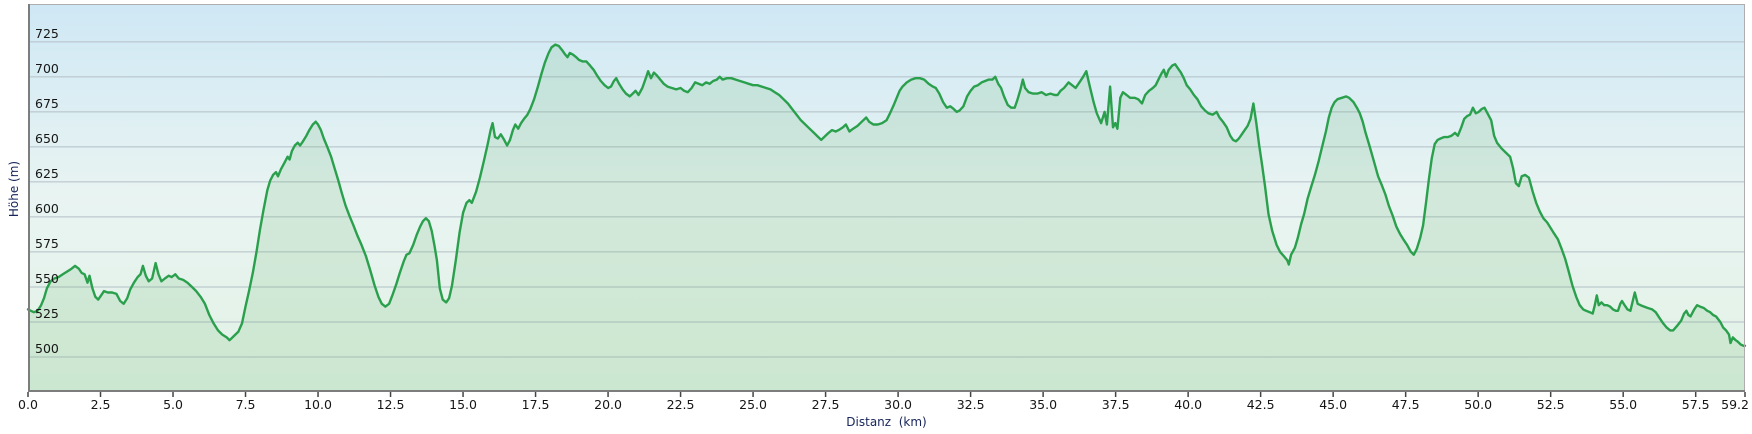  Describe the element at coordinates (1623, 404) in the screenshot. I see `x-tick-label: 55.0` at that location.